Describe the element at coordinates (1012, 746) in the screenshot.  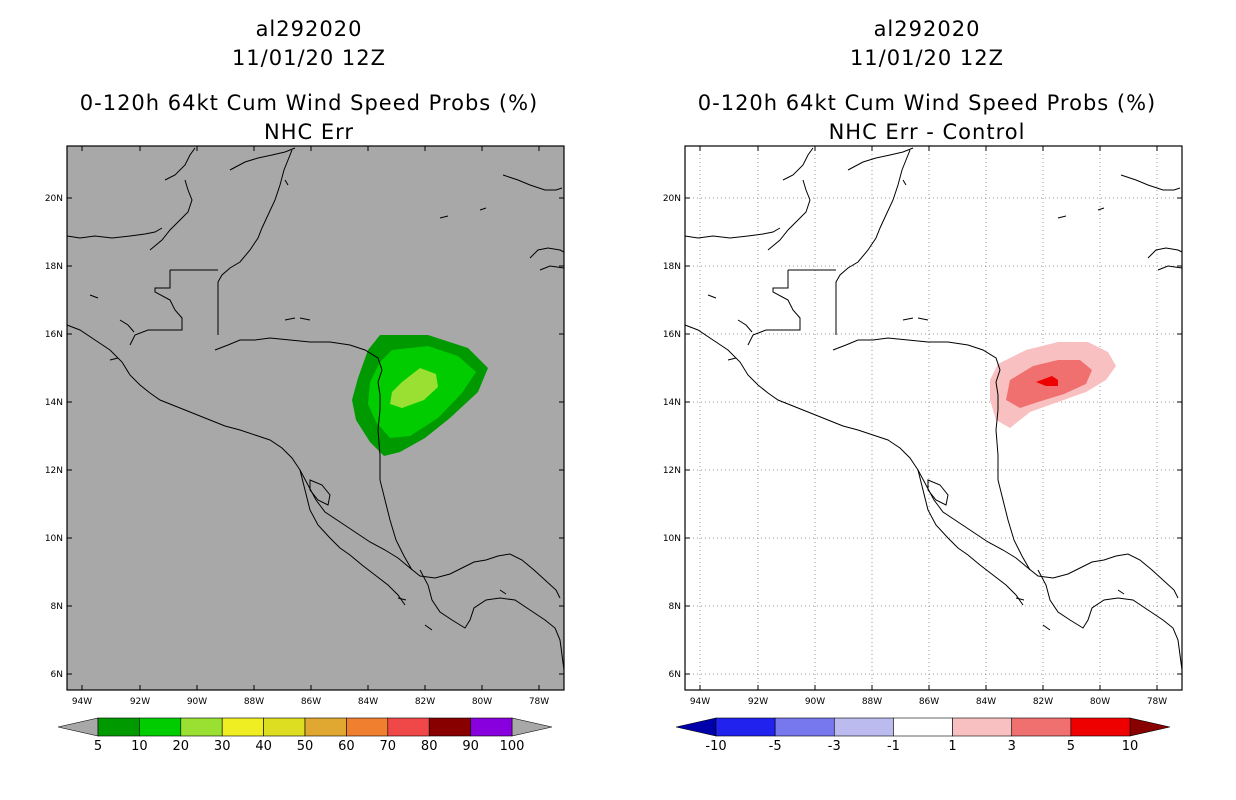
I see `colorbar-label: 3` at that location.